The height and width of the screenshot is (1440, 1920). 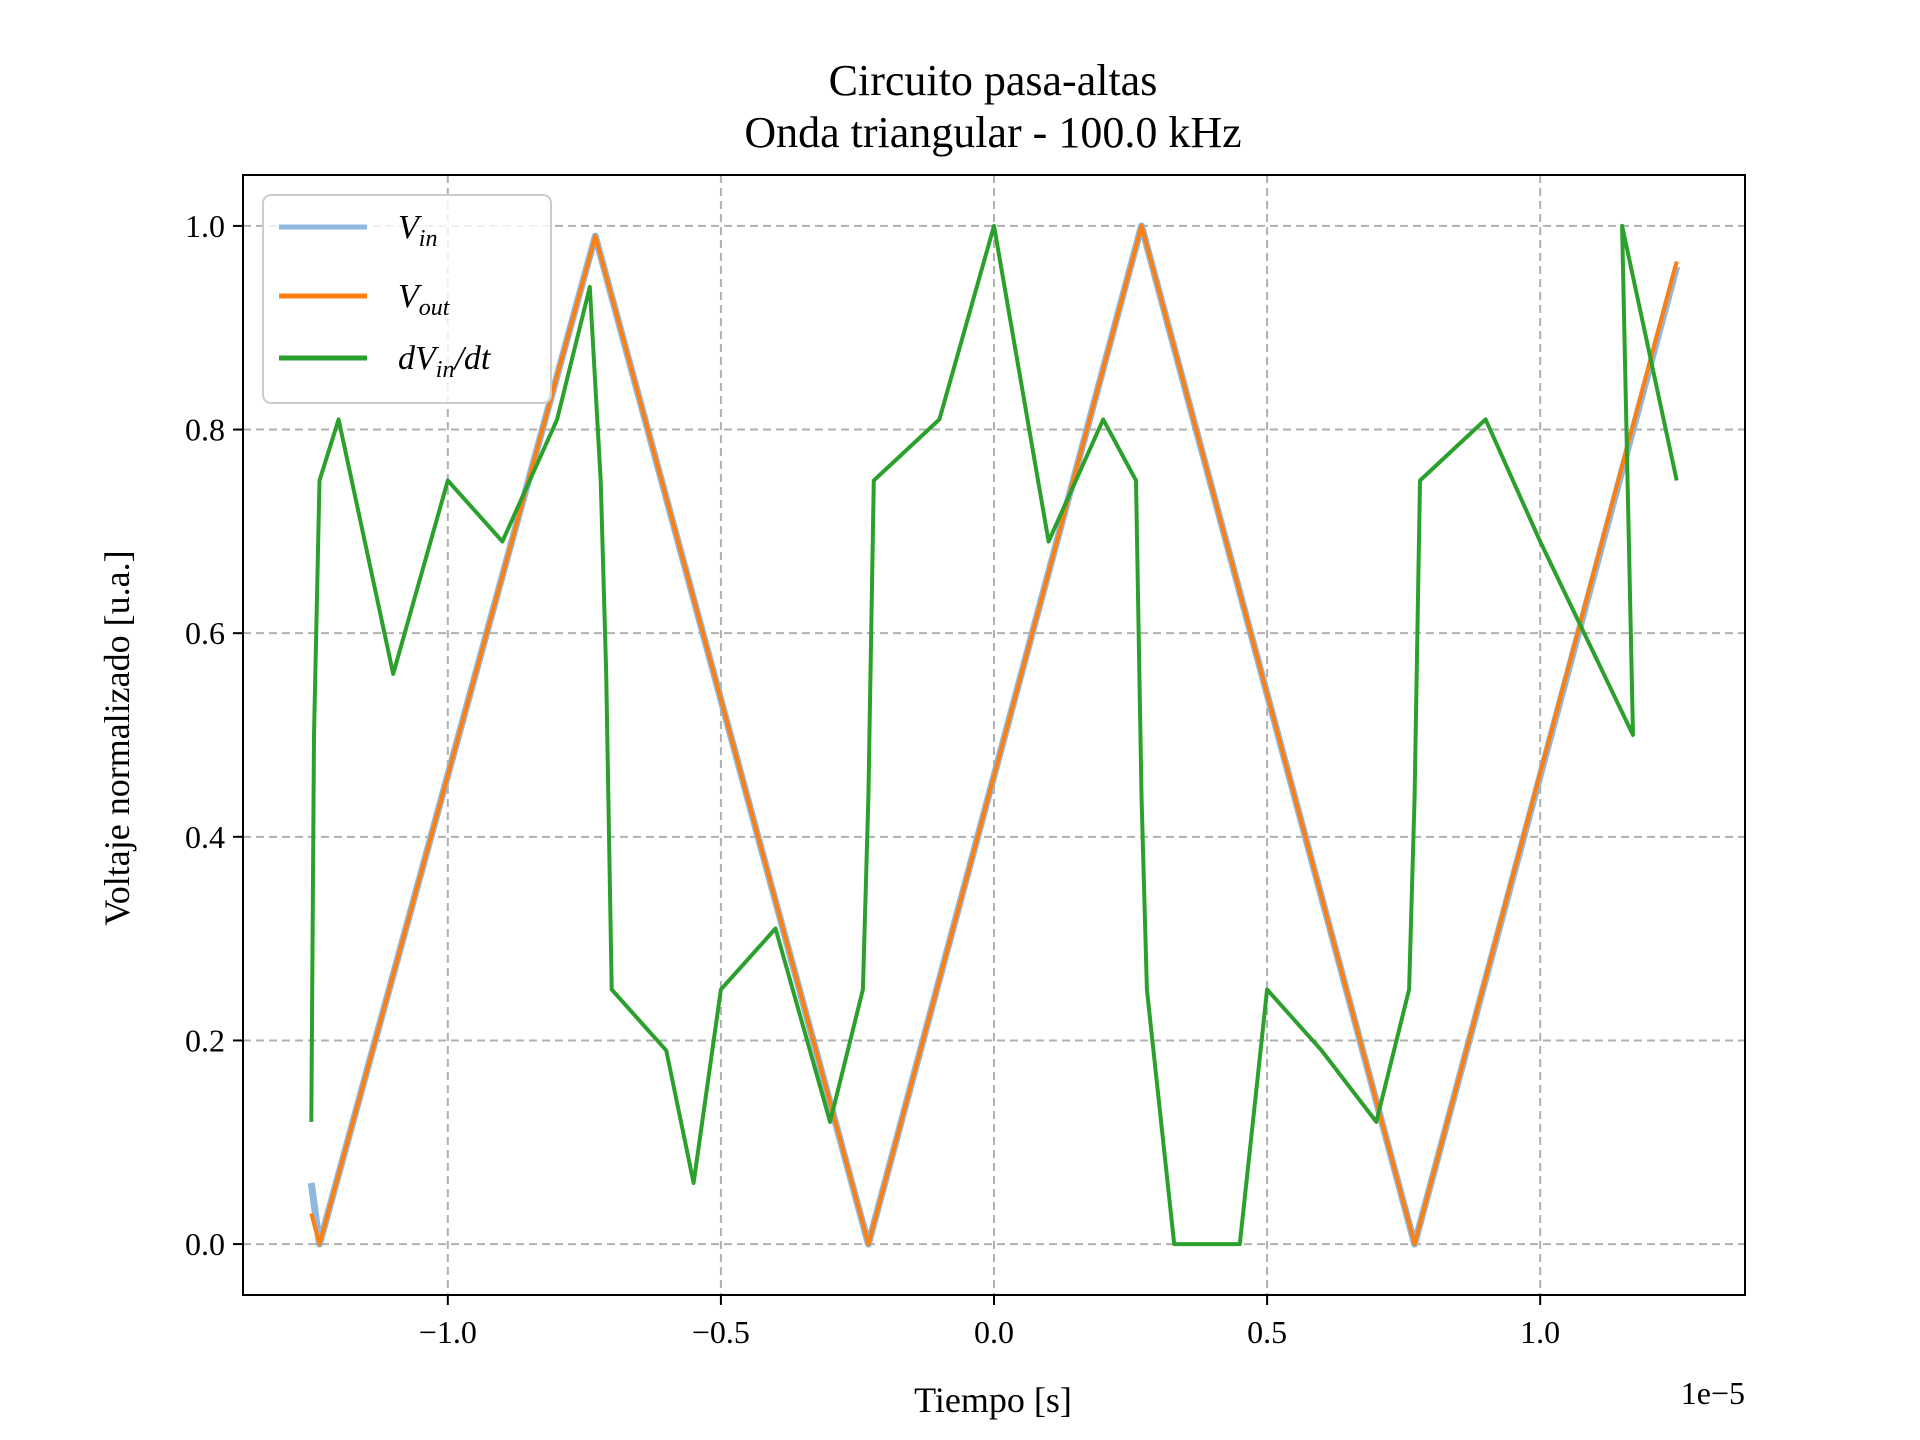 I want to click on x-axis-offset-label: 1e−5, so click(x=1713, y=1393).